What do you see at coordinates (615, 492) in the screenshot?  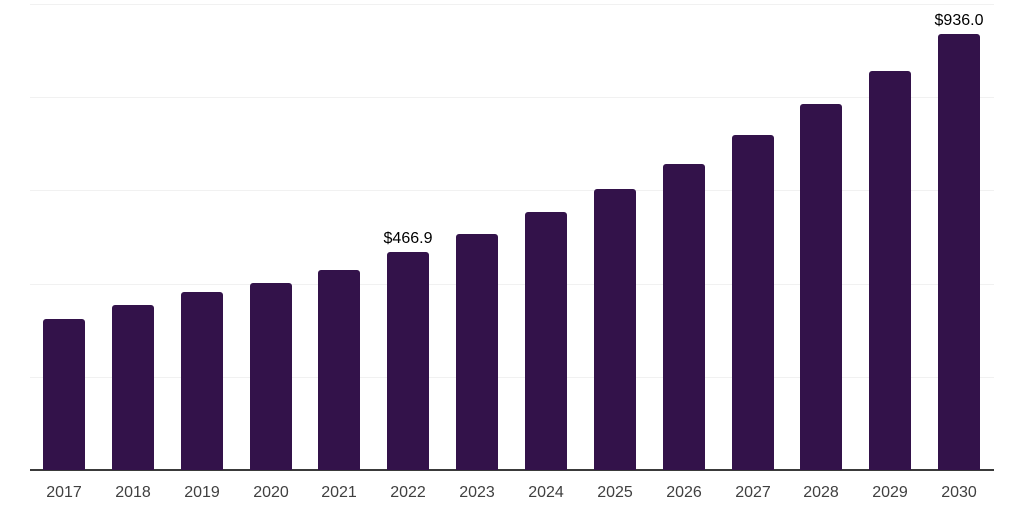 I see `x-tick-label-2025: 2025` at bounding box center [615, 492].